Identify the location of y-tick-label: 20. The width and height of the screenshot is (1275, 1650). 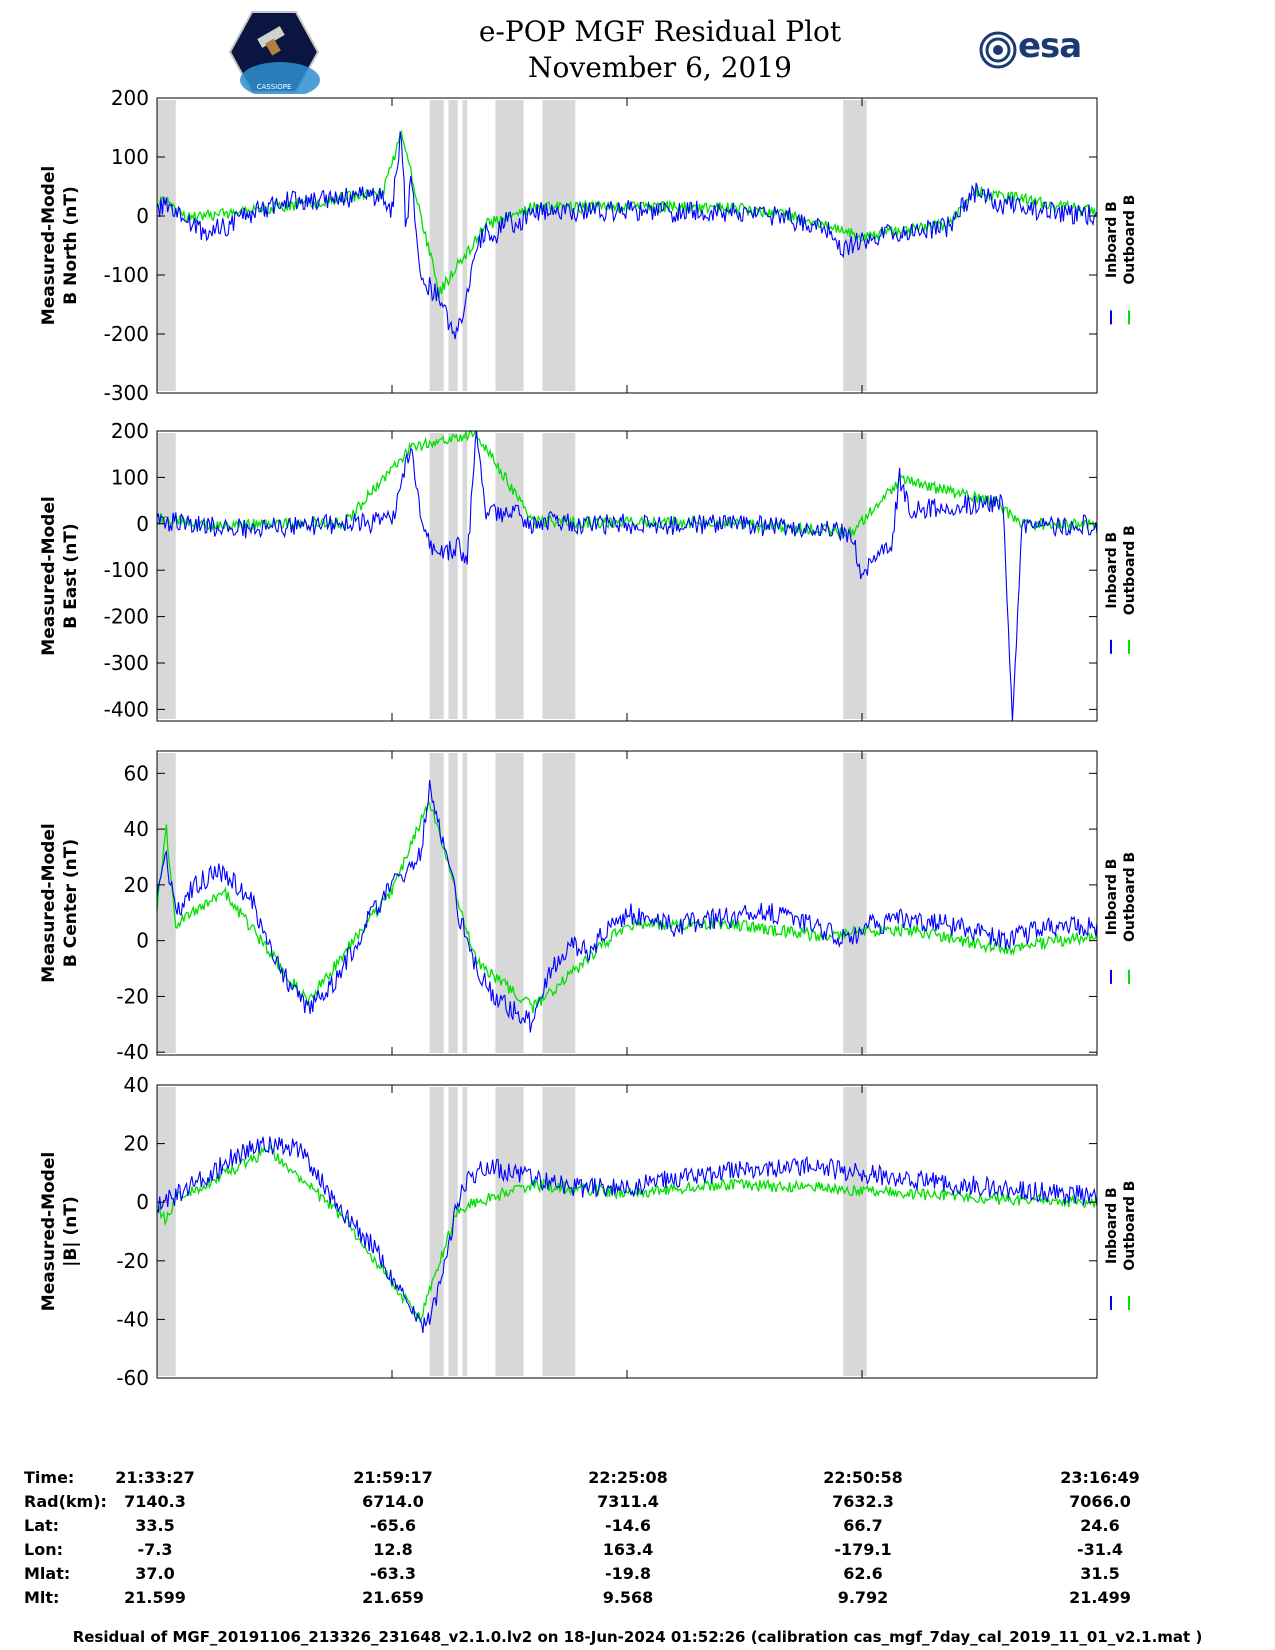
(136, 1144).